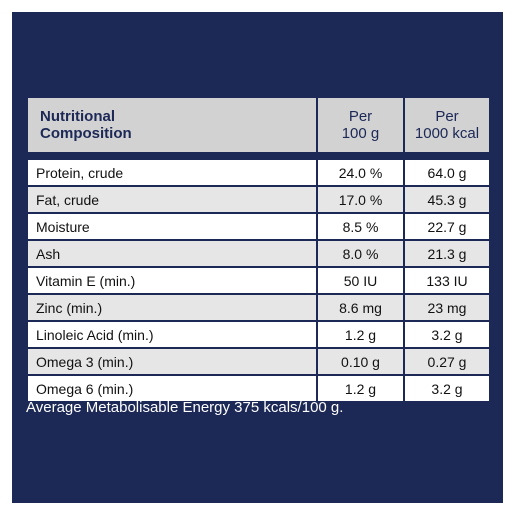 Image resolution: width=515 pixels, height=515 pixels. I want to click on nutrient-label: Protein, crude, so click(172, 172).